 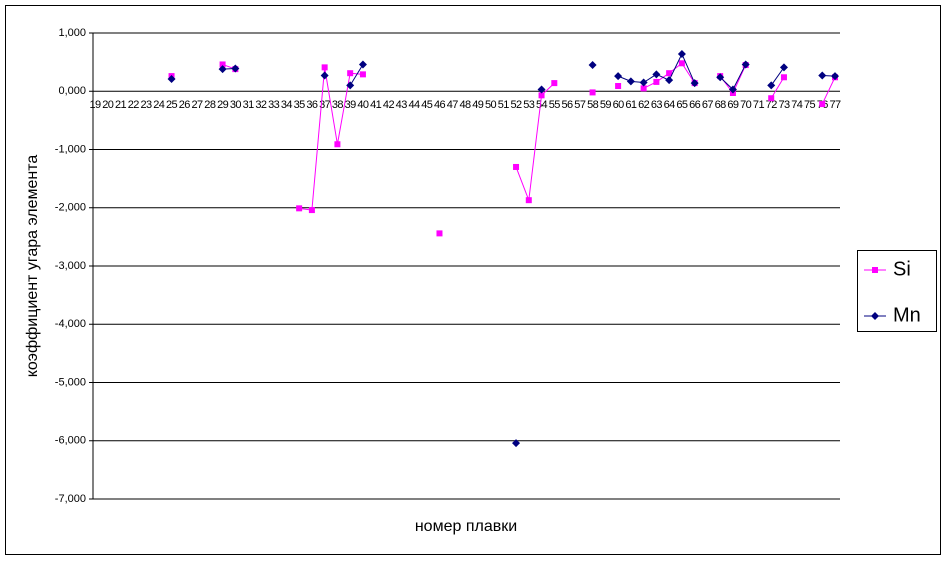 What do you see at coordinates (555, 105) in the screenshot?
I see `x-tick-label: 55` at bounding box center [555, 105].